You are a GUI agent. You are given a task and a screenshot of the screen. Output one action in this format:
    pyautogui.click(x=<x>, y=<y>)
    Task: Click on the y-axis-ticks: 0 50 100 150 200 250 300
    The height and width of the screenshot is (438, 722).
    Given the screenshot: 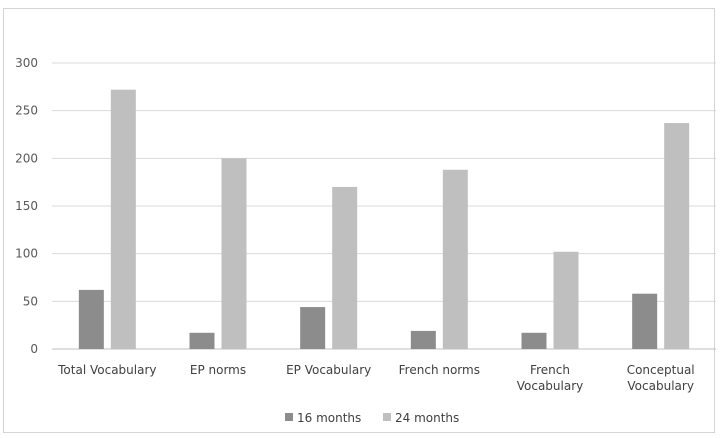 What is the action you would take?
    pyautogui.click(x=26, y=206)
    